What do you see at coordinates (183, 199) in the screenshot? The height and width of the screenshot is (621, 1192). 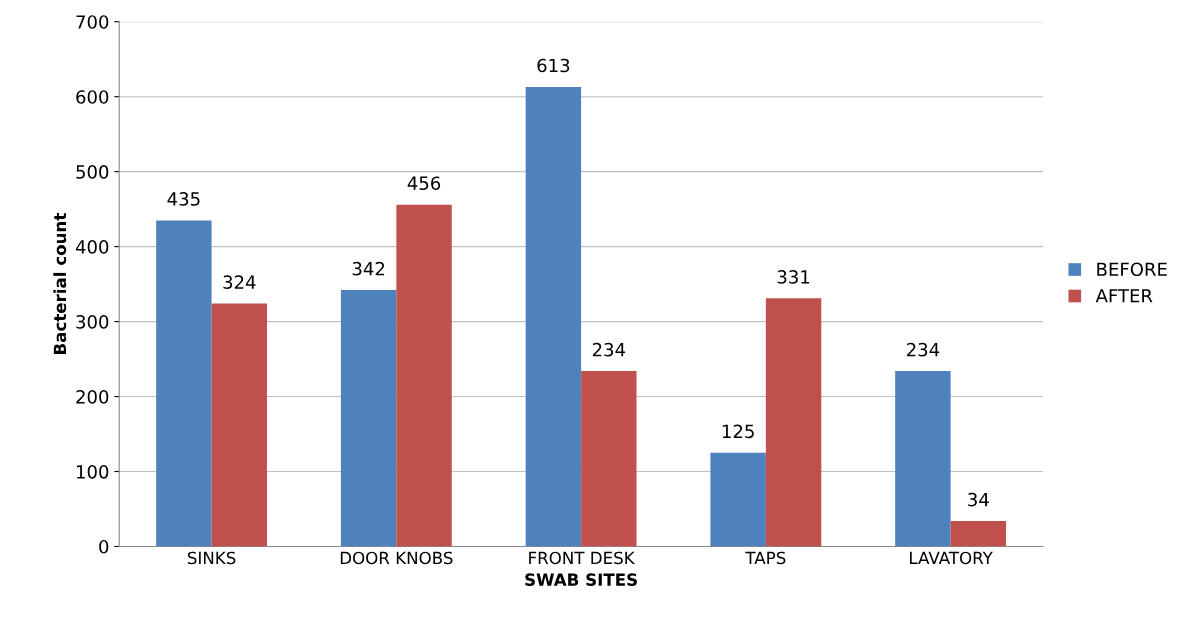 I see `data-label: 435` at bounding box center [183, 199].